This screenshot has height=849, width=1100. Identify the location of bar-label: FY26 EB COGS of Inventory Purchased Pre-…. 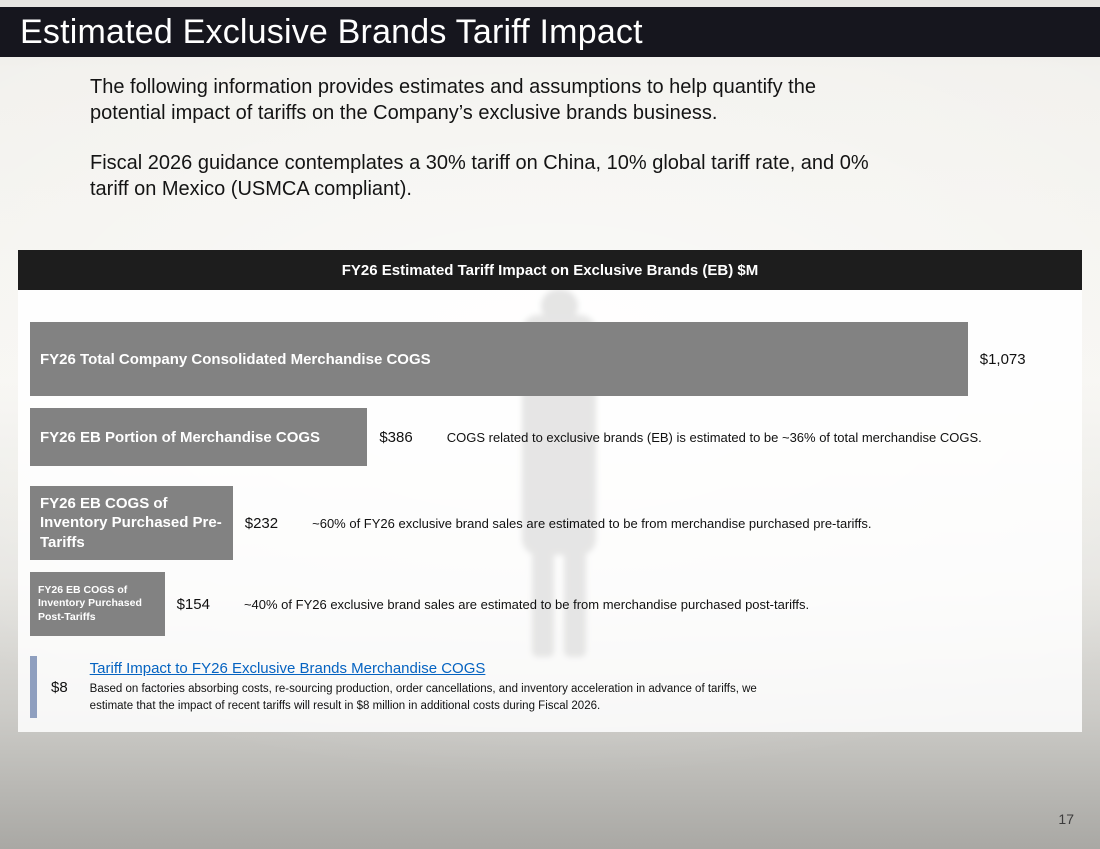
(131, 522).